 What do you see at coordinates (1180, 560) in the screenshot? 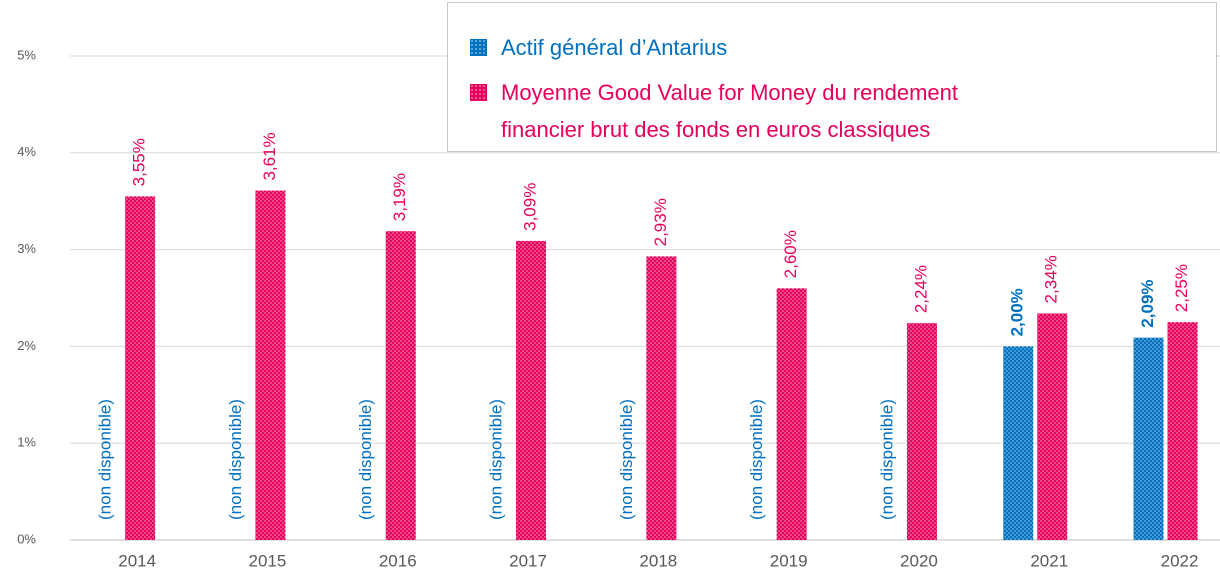
I see `x-tick-label: 2022` at bounding box center [1180, 560].